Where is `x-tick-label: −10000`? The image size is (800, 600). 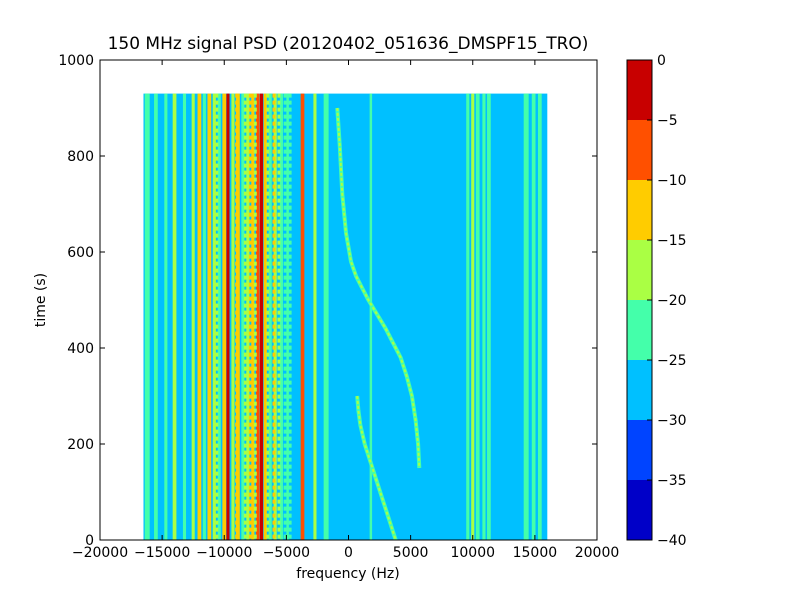
x-tick-label: −10000 is located at coordinates (224, 553).